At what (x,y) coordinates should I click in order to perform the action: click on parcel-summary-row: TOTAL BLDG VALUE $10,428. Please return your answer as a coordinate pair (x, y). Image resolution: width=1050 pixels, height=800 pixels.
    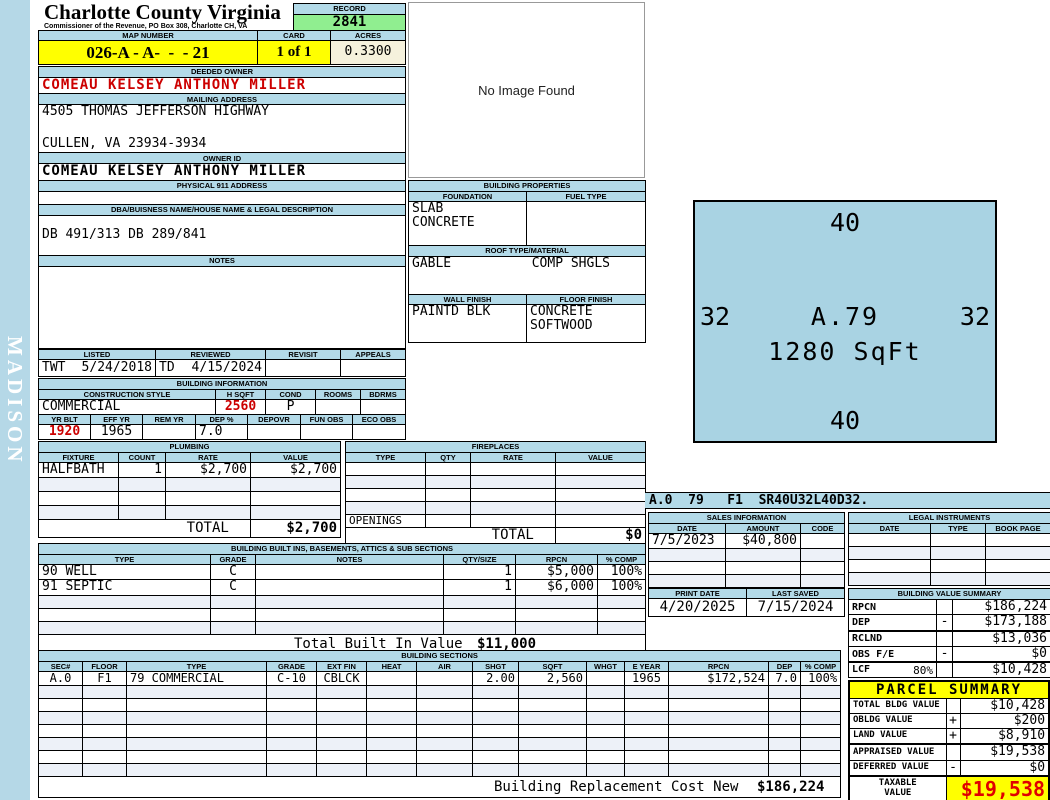
    Looking at the image, I should click on (949, 705).